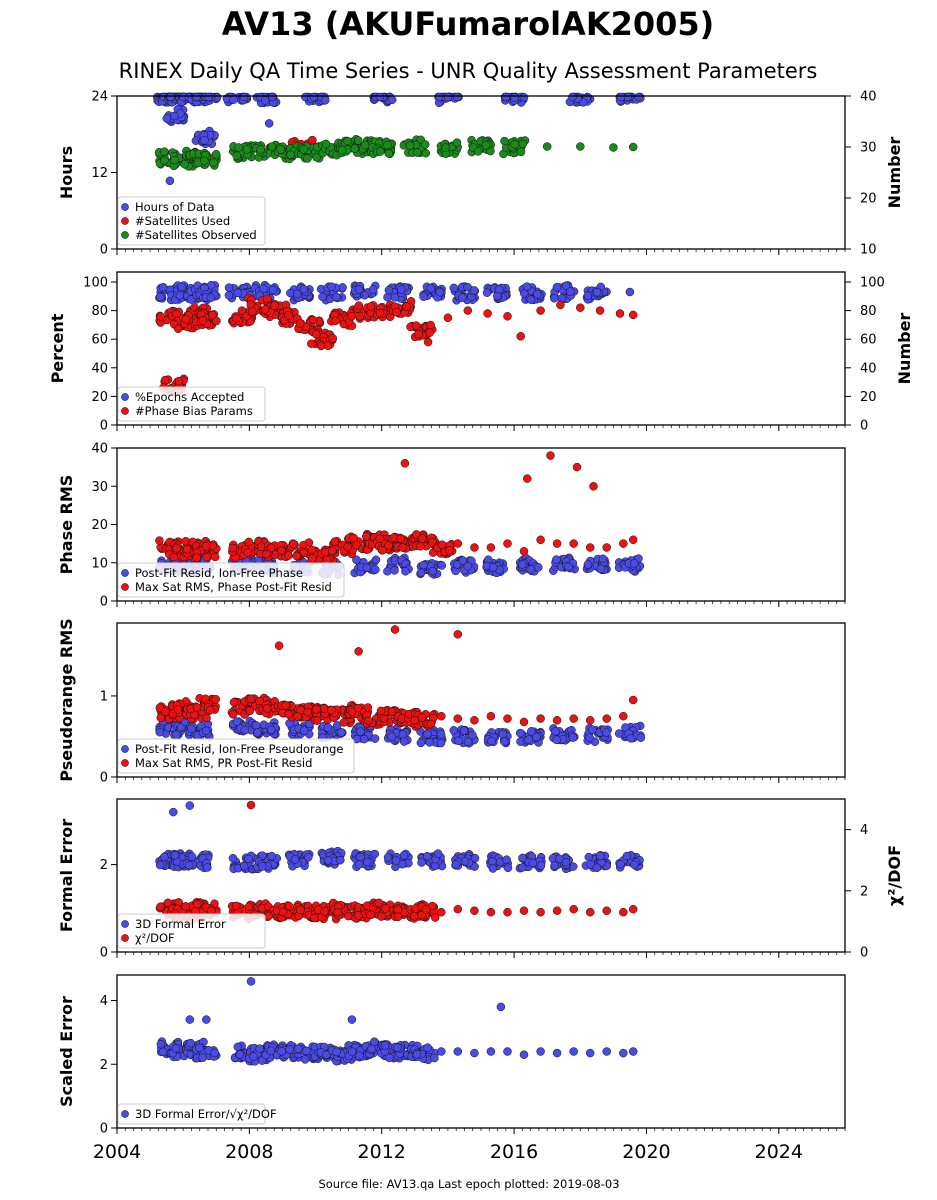  What do you see at coordinates (206, 1114) in the screenshot?
I see `legend-label: 3D Formal Error/√χ²/DOF` at bounding box center [206, 1114].